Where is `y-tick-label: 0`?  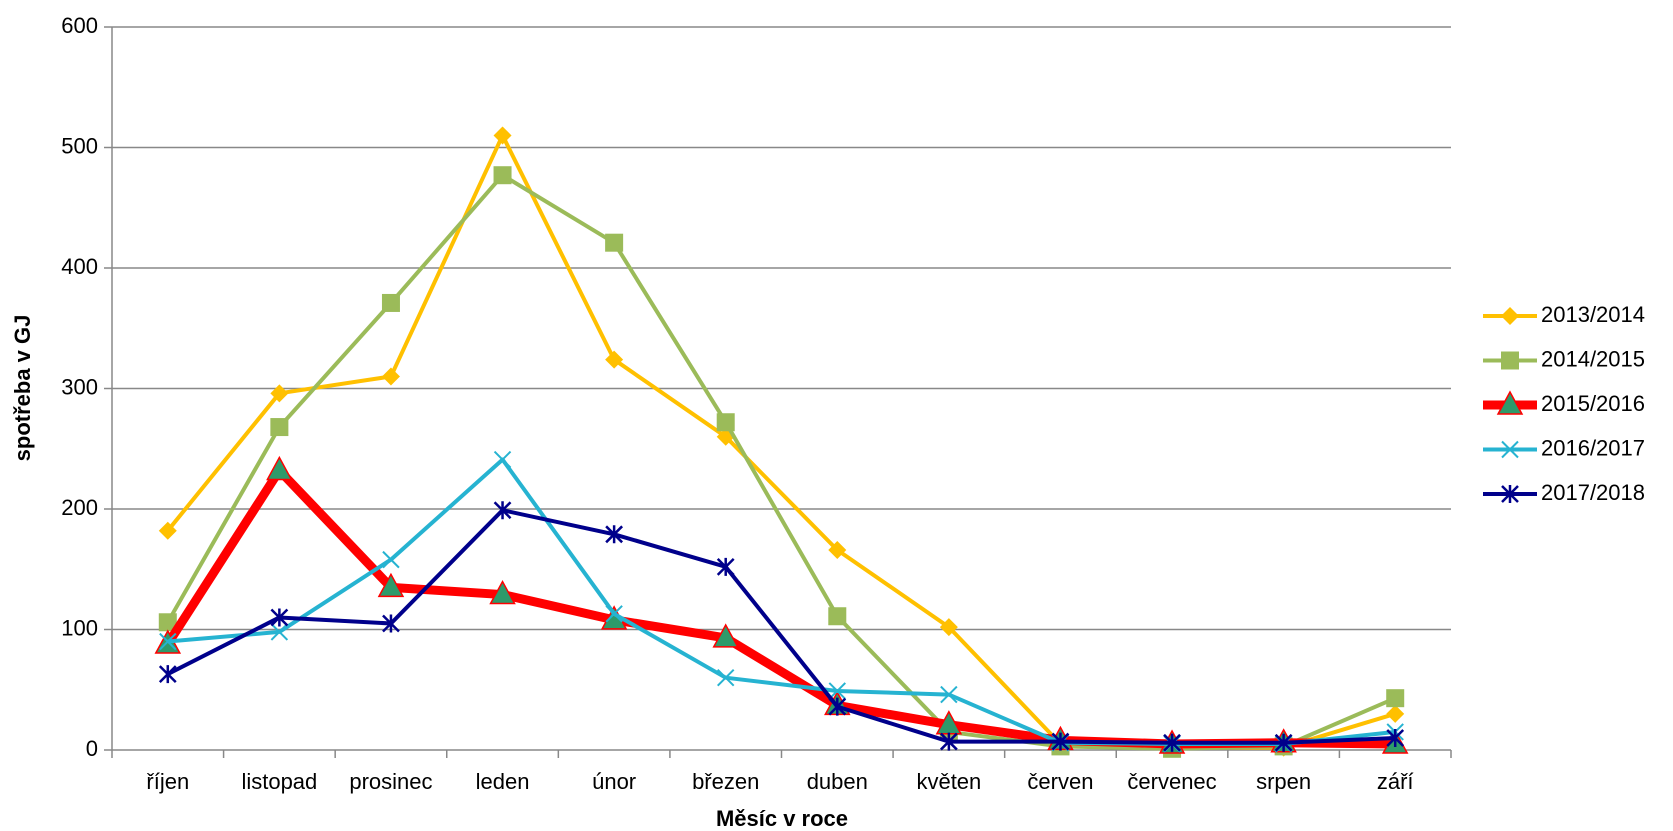 y-tick-label: 0 is located at coordinates (92, 748).